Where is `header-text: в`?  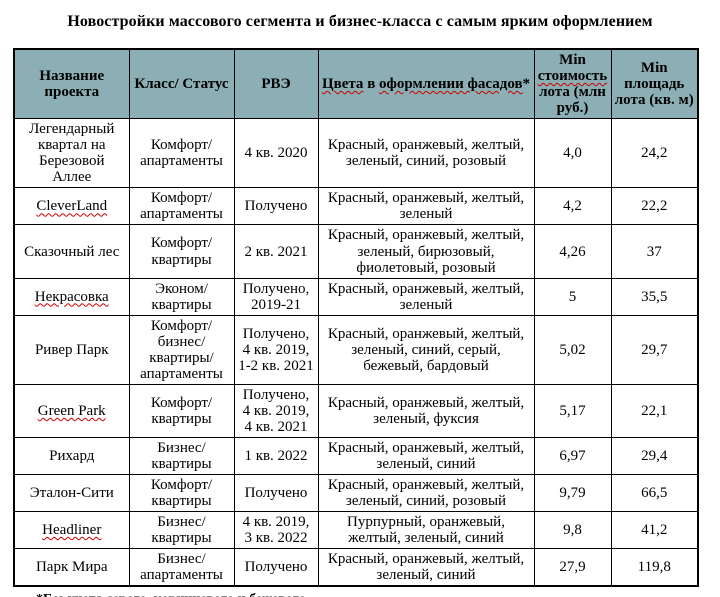 header-text: в is located at coordinates (371, 84).